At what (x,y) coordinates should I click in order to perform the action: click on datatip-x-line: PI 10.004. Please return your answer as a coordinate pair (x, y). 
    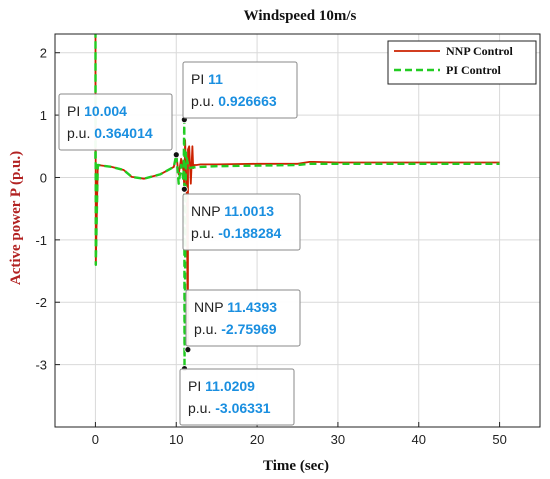
    Looking at the image, I should click on (97, 111).